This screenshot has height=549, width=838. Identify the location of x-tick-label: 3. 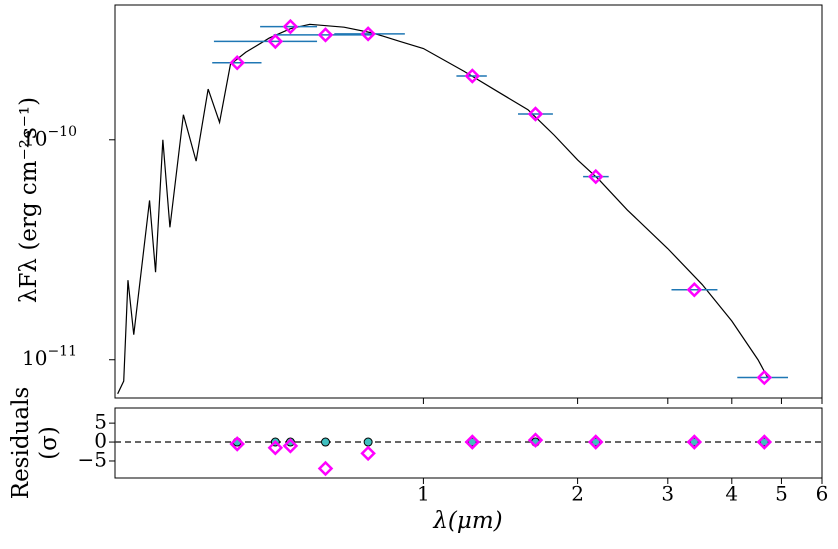
(667, 494).